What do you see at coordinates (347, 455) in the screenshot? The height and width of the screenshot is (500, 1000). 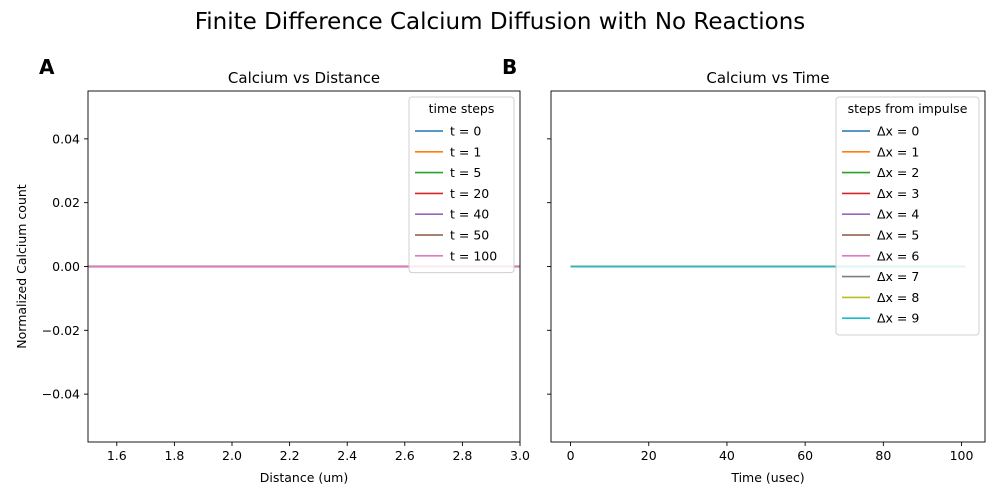 I see `x-tick-label: 2.4` at bounding box center [347, 455].